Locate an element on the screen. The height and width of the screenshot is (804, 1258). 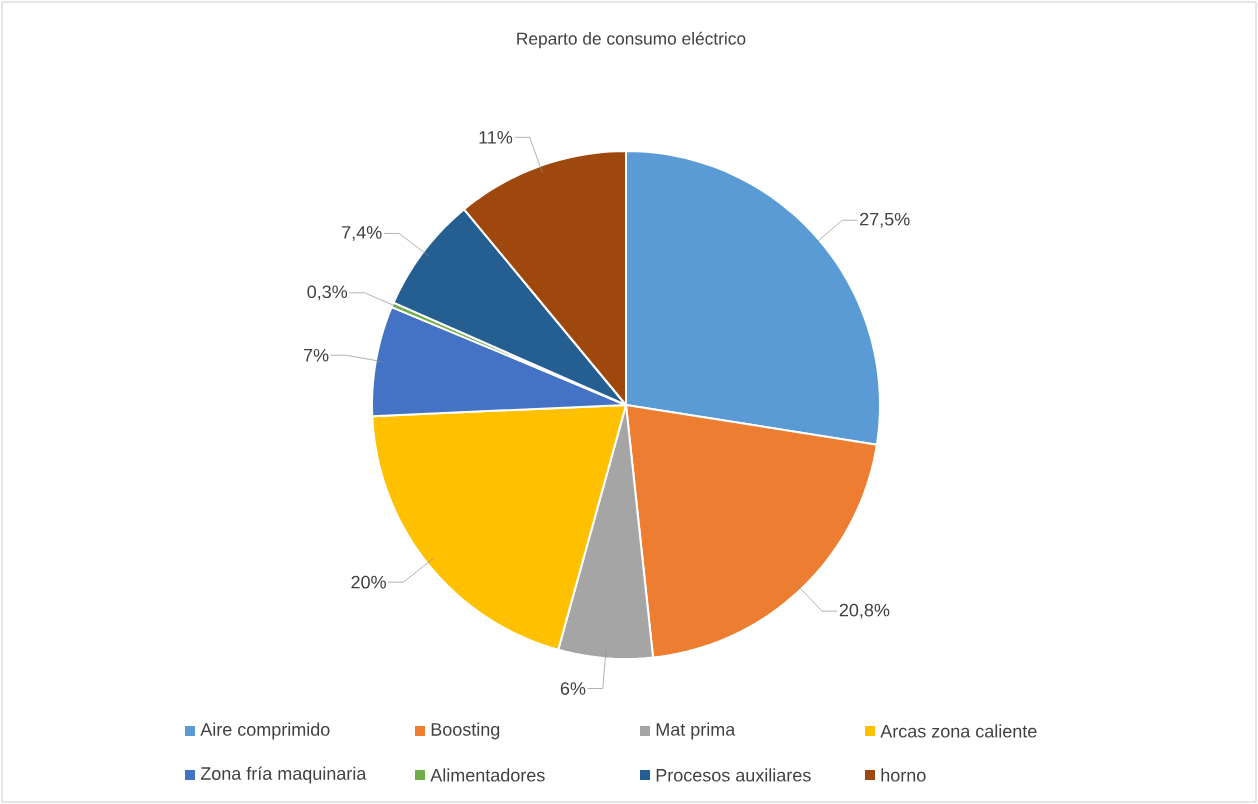
data-label: 20% is located at coordinates (368, 582).